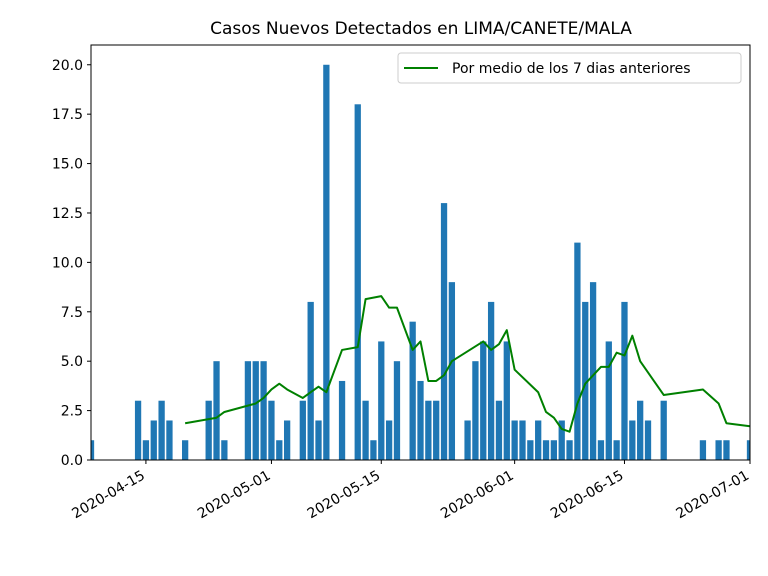 This screenshot has height=576, width=768. I want to click on y-tick-label: 5.0, so click(72, 362).